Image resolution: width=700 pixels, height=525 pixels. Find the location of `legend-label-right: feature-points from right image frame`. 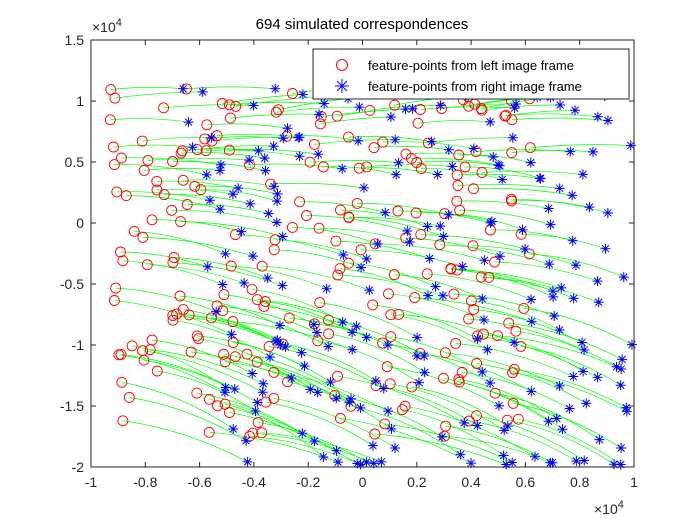

legend-label-right: feature-points from right image frame is located at coordinates (475, 86).